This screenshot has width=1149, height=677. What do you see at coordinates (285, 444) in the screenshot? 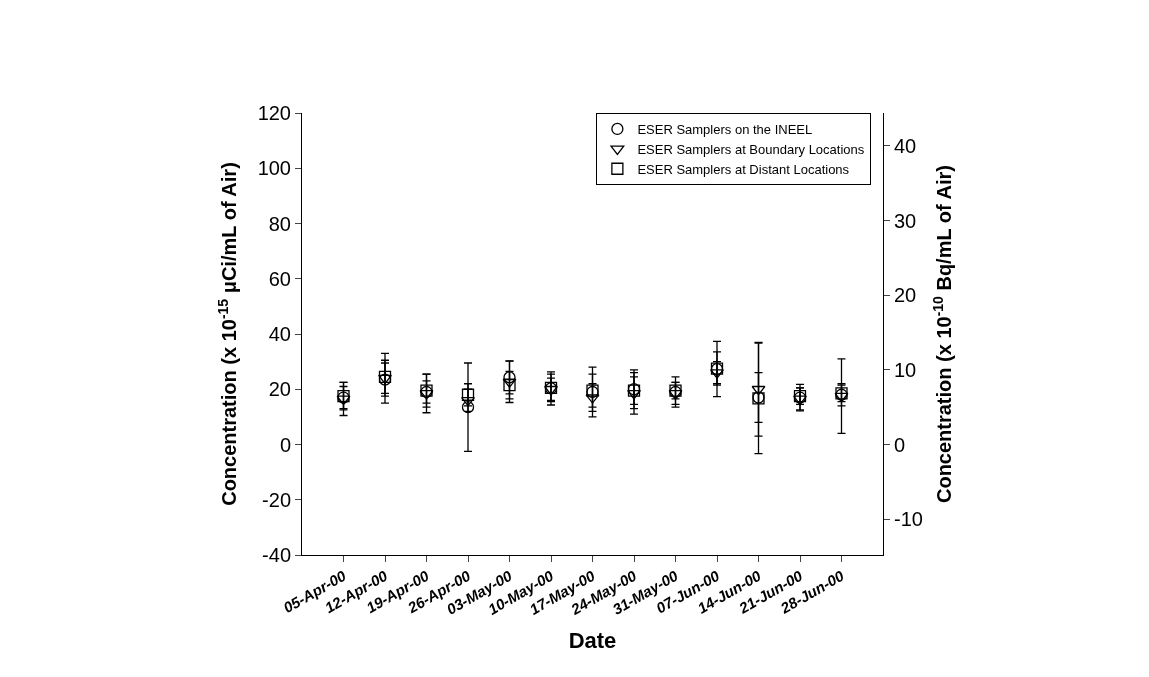
I see `y-tick-label: 0` at bounding box center [285, 444].